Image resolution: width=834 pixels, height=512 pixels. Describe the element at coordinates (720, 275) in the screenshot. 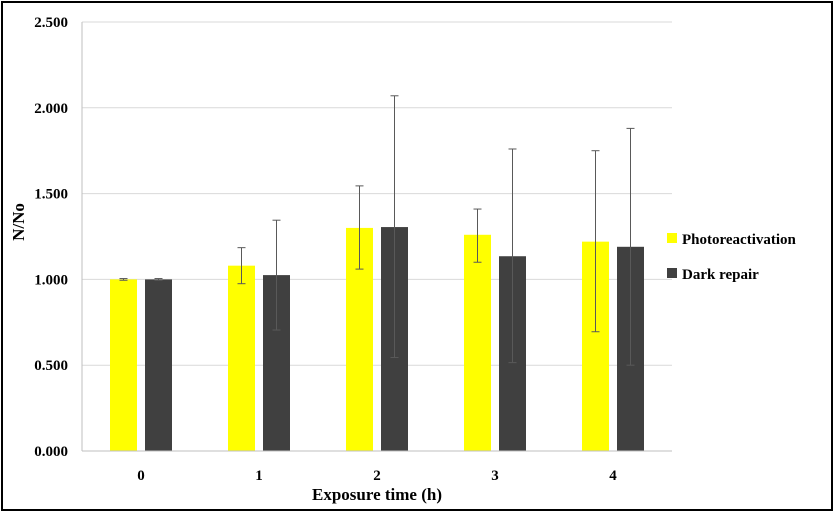

I see `legend-label-dark-repair: Dark repair` at that location.